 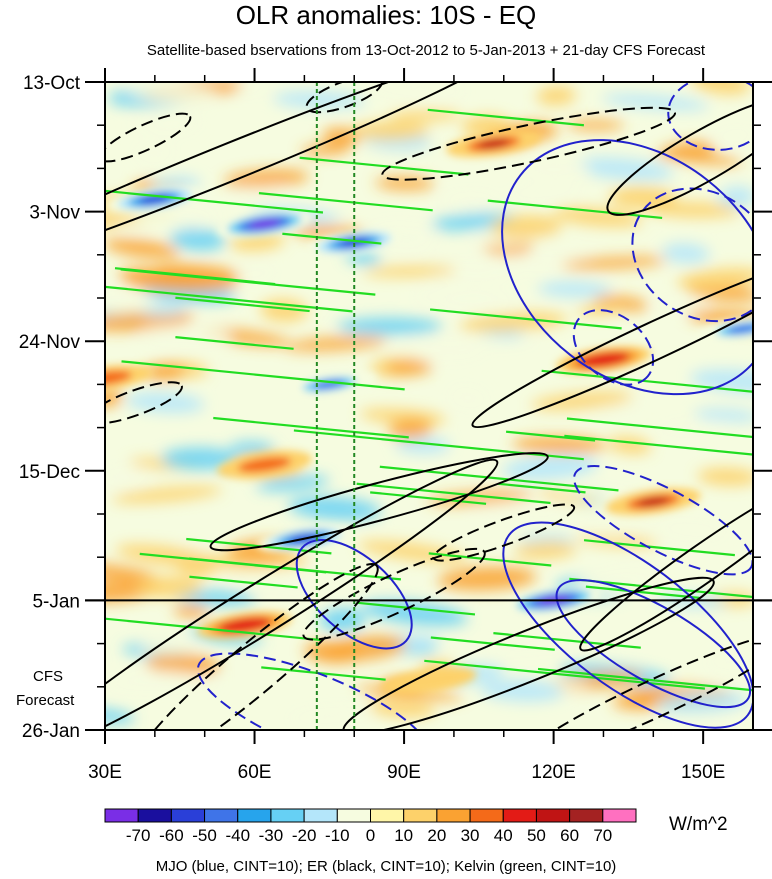 What do you see at coordinates (403, 835) in the screenshot?
I see `colorbar-label: 10` at bounding box center [403, 835].